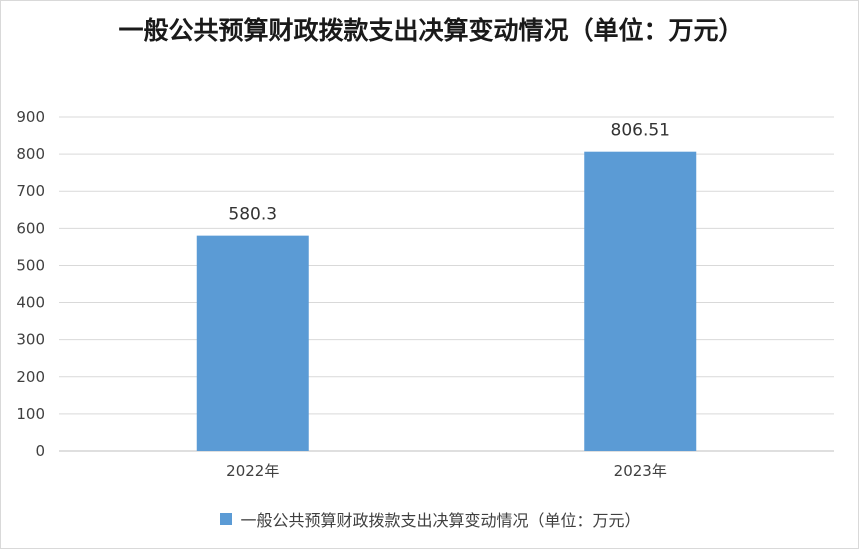 This screenshot has height=550, width=859. Describe the element at coordinates (30, 191) in the screenshot. I see `y-tick-label: 700` at that location.